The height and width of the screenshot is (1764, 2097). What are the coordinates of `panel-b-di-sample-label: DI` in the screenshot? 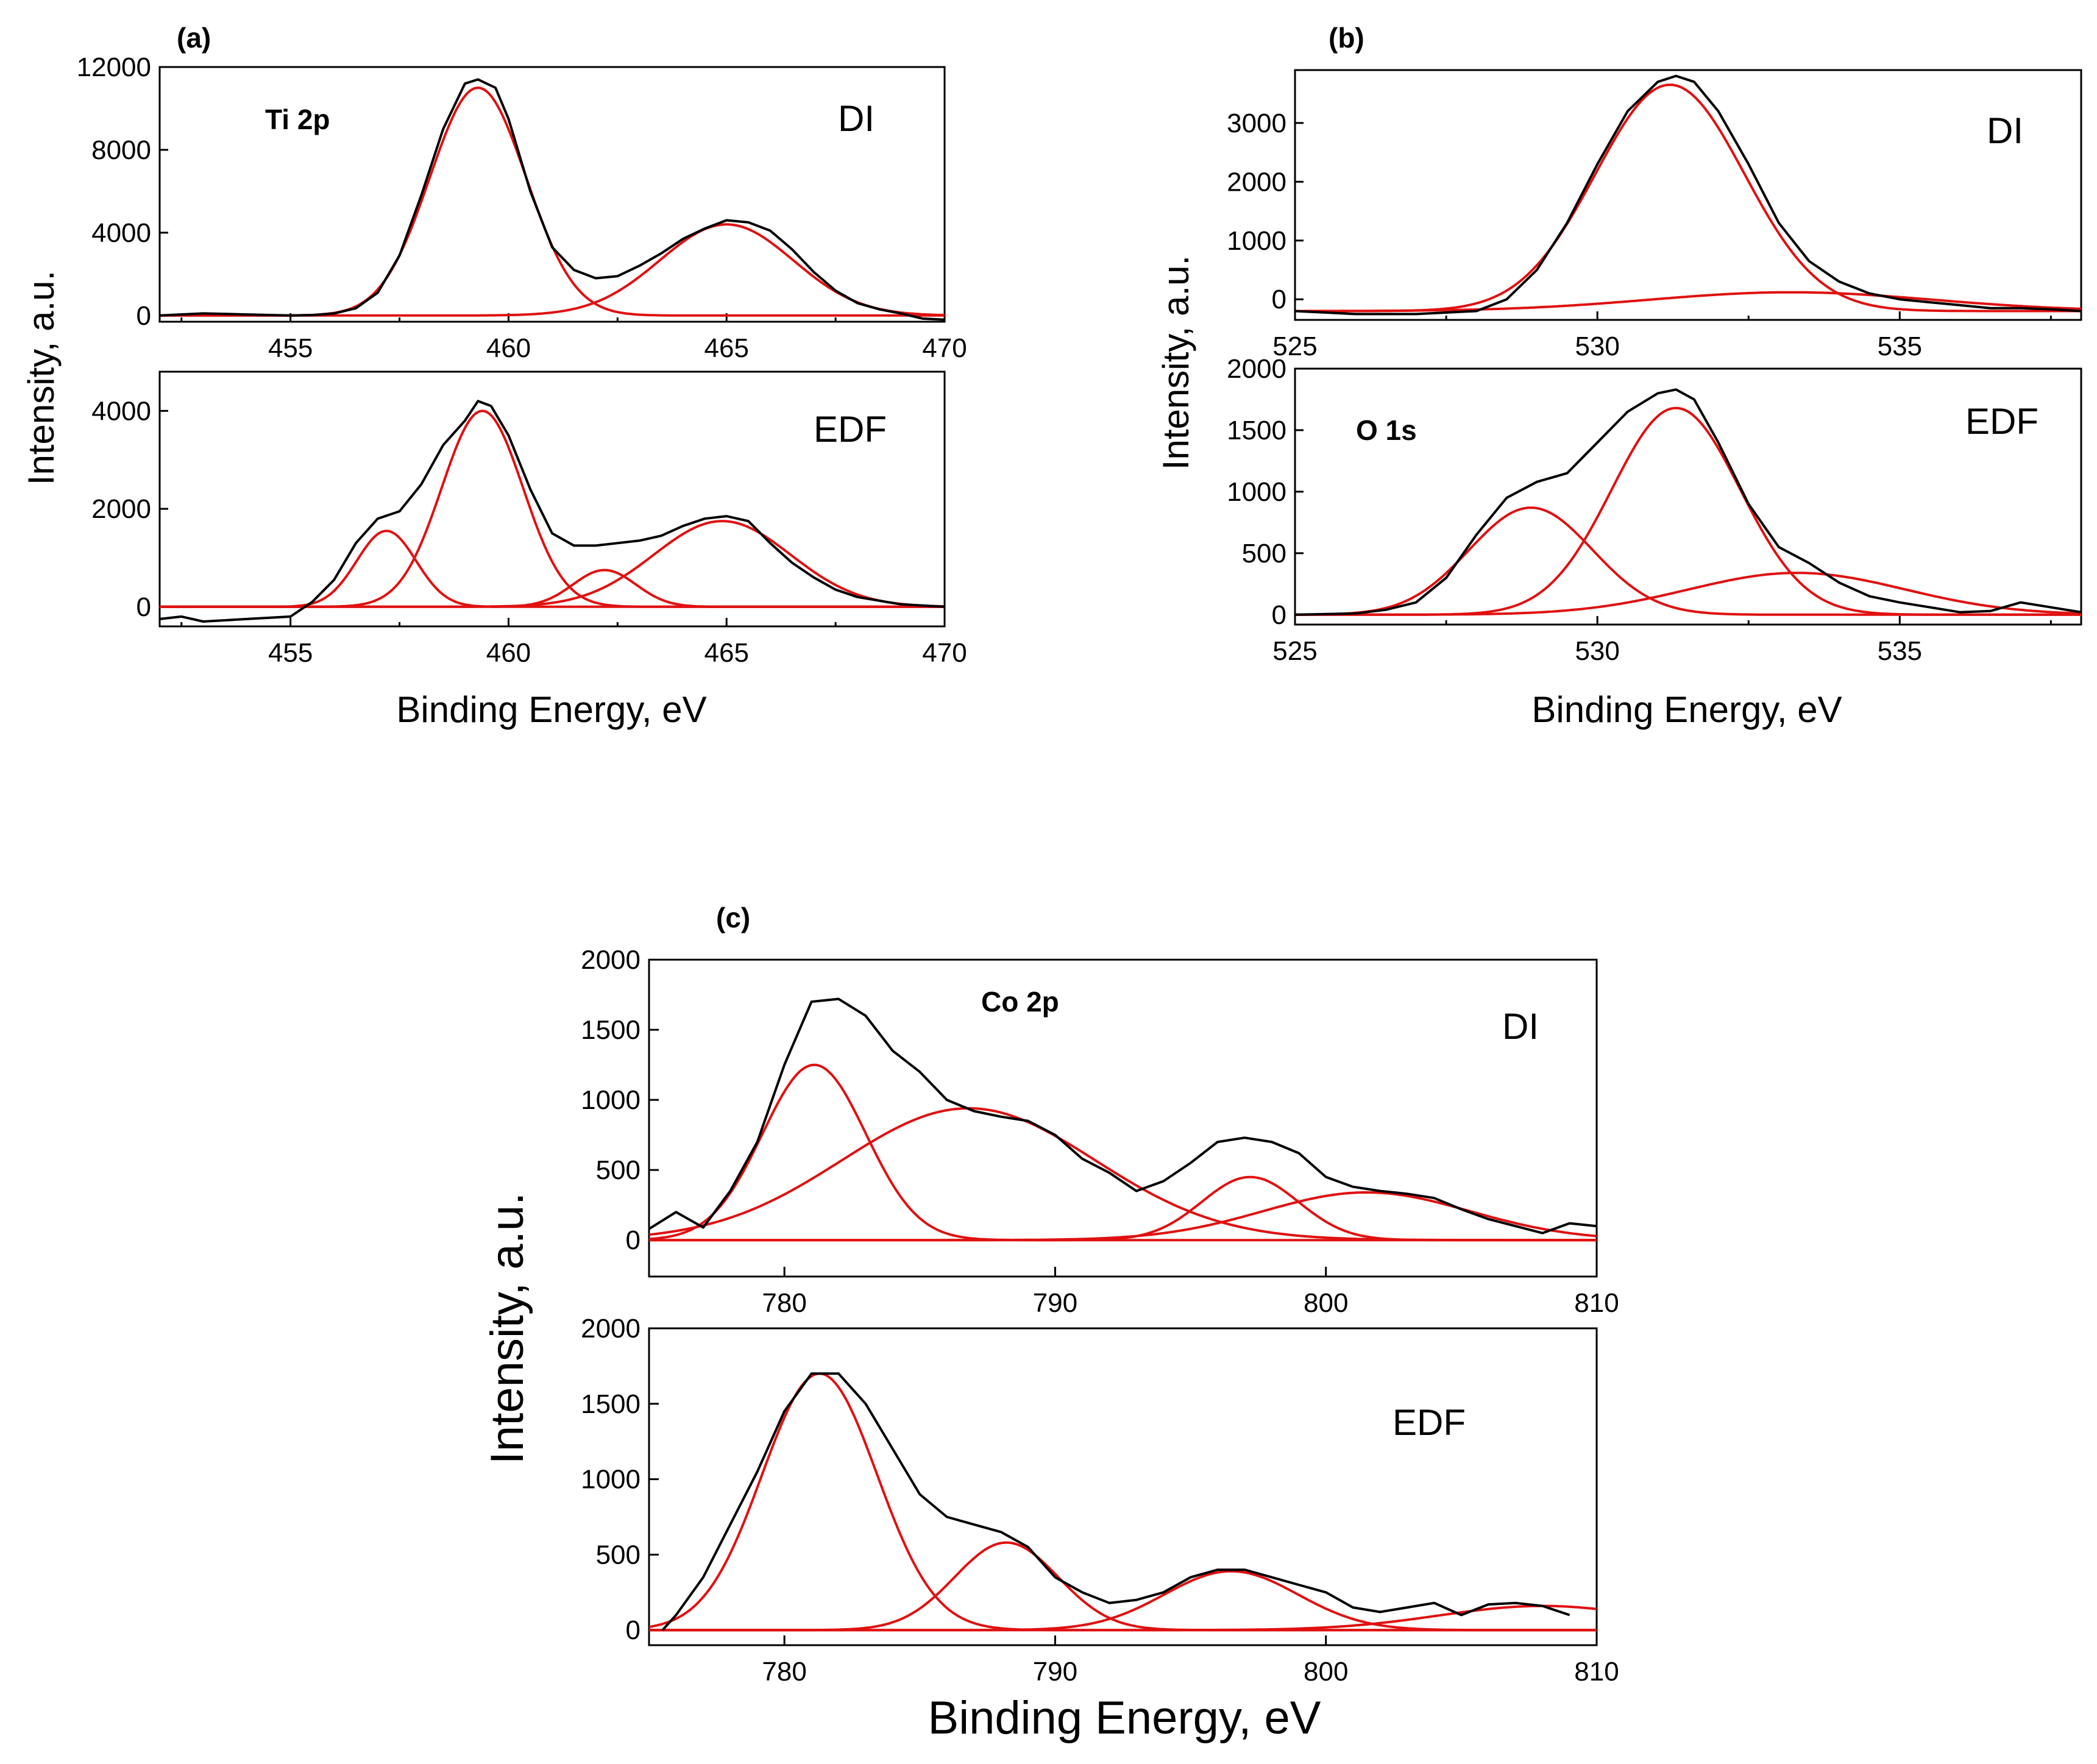 It's located at (2005, 130).